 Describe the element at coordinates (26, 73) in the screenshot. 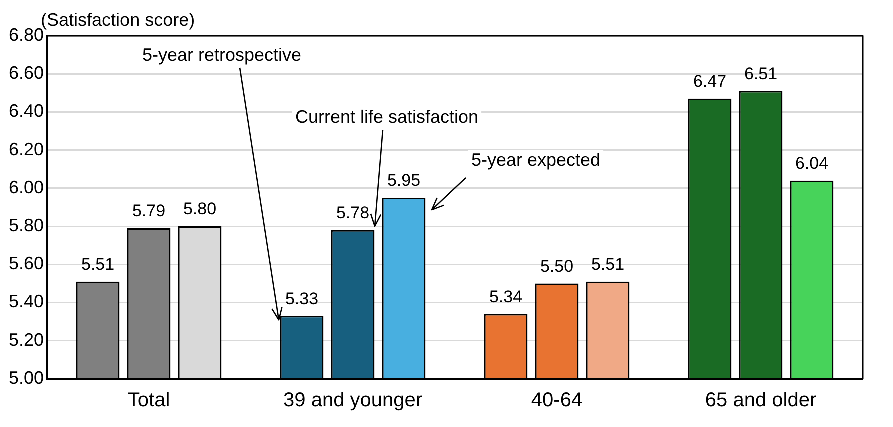

I see `y-tick-label: 6.60` at that location.